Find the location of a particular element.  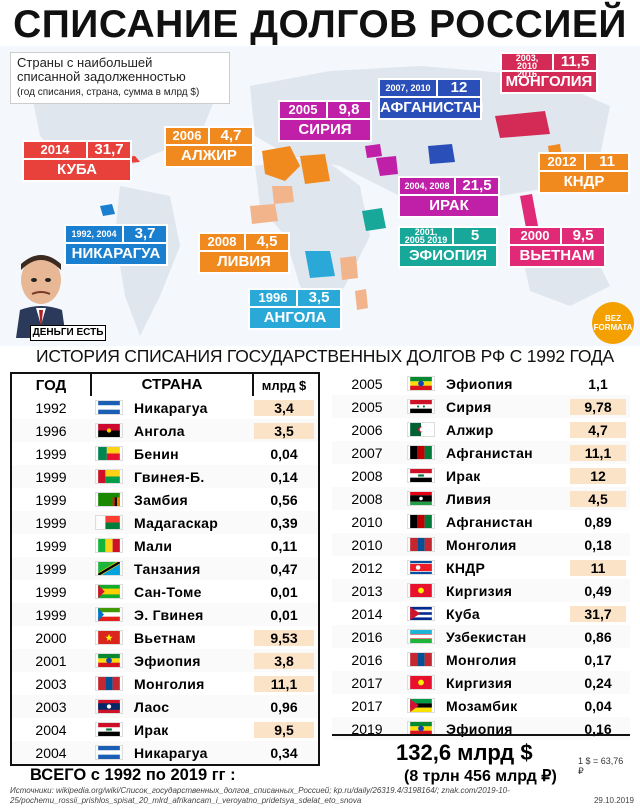

header-year: ГОД is located at coordinates (51, 385).